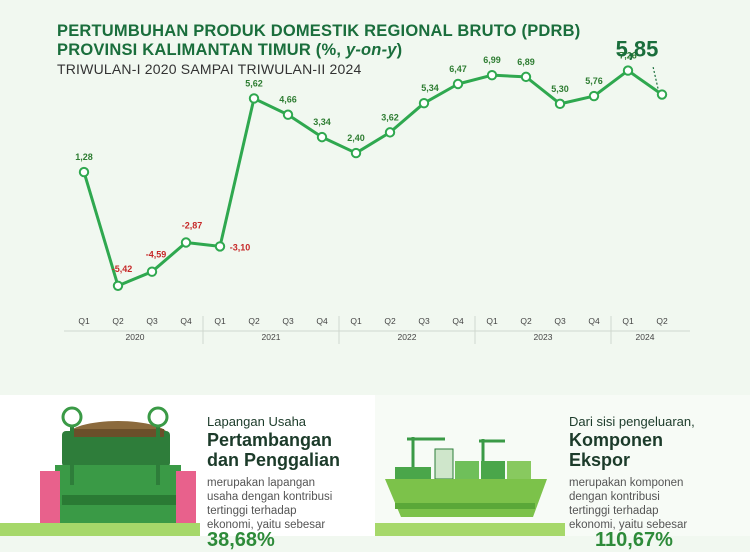 The width and height of the screenshot is (750, 552). Describe the element at coordinates (100, 471) in the screenshot. I see `mining-cart-icon` at that location.